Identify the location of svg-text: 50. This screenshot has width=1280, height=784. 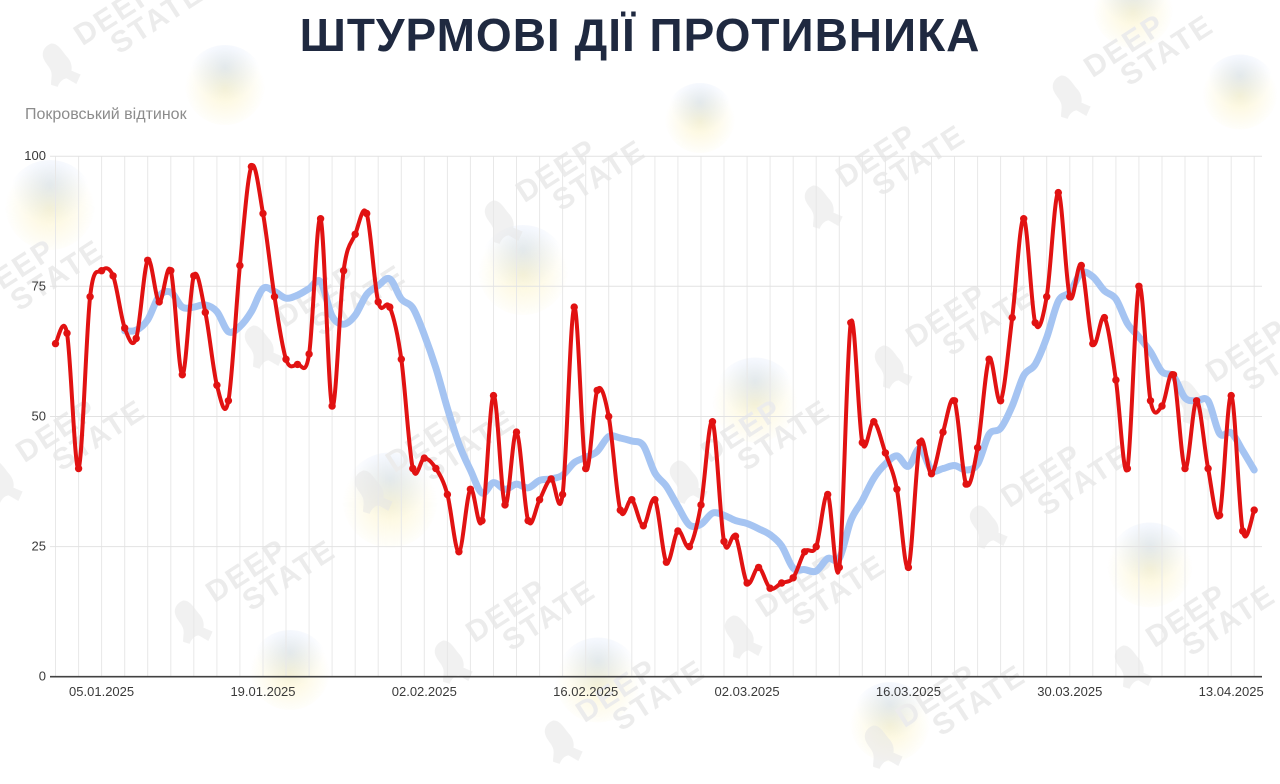
(39, 416).